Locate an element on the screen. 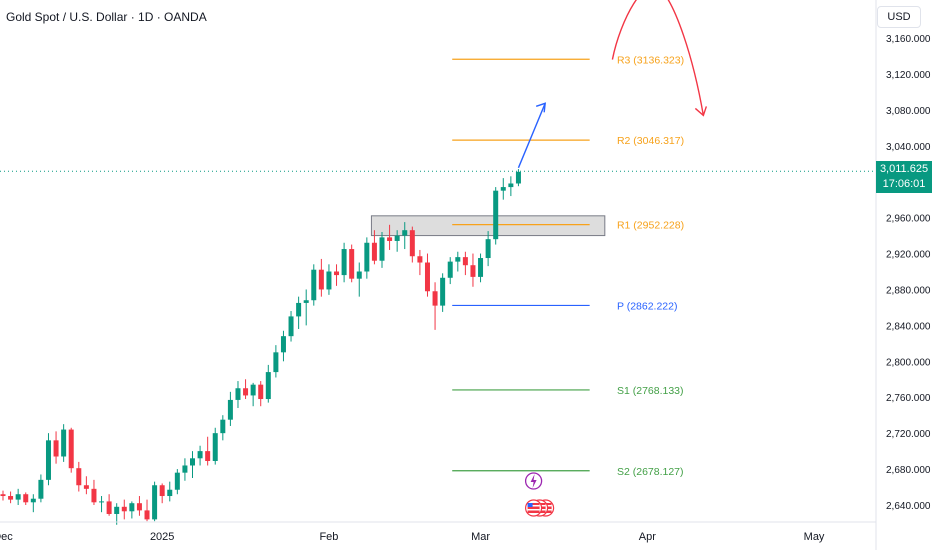 The width and height of the screenshot is (932, 550). event-us-flag-icon is located at coordinates (533, 508).